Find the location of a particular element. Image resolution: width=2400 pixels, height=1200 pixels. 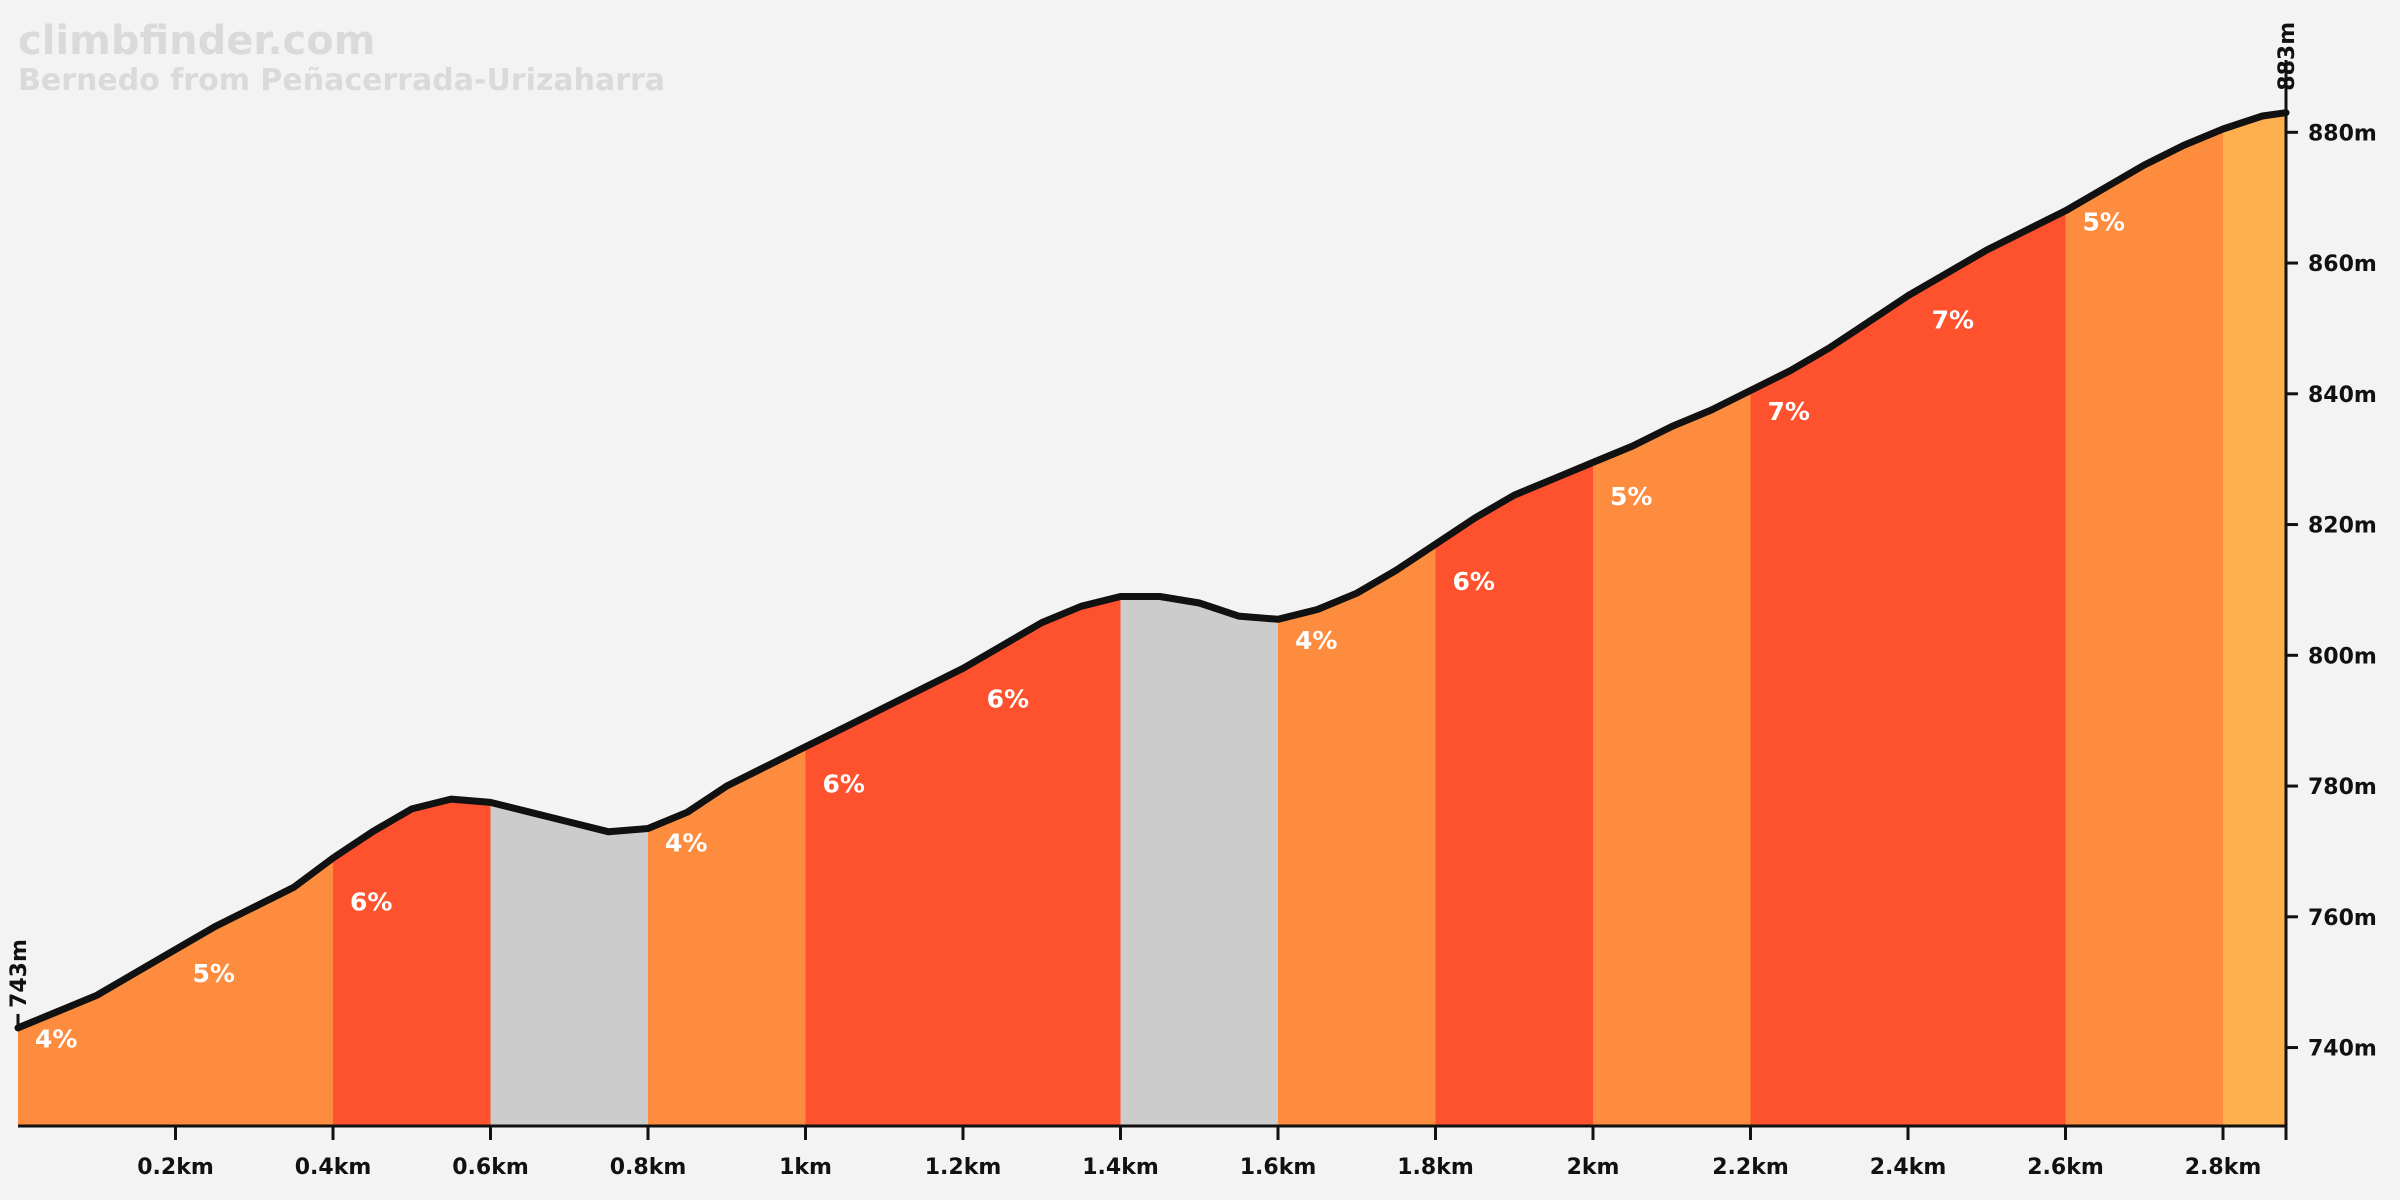

y-tick-label: 740m is located at coordinates (2342, 1049).